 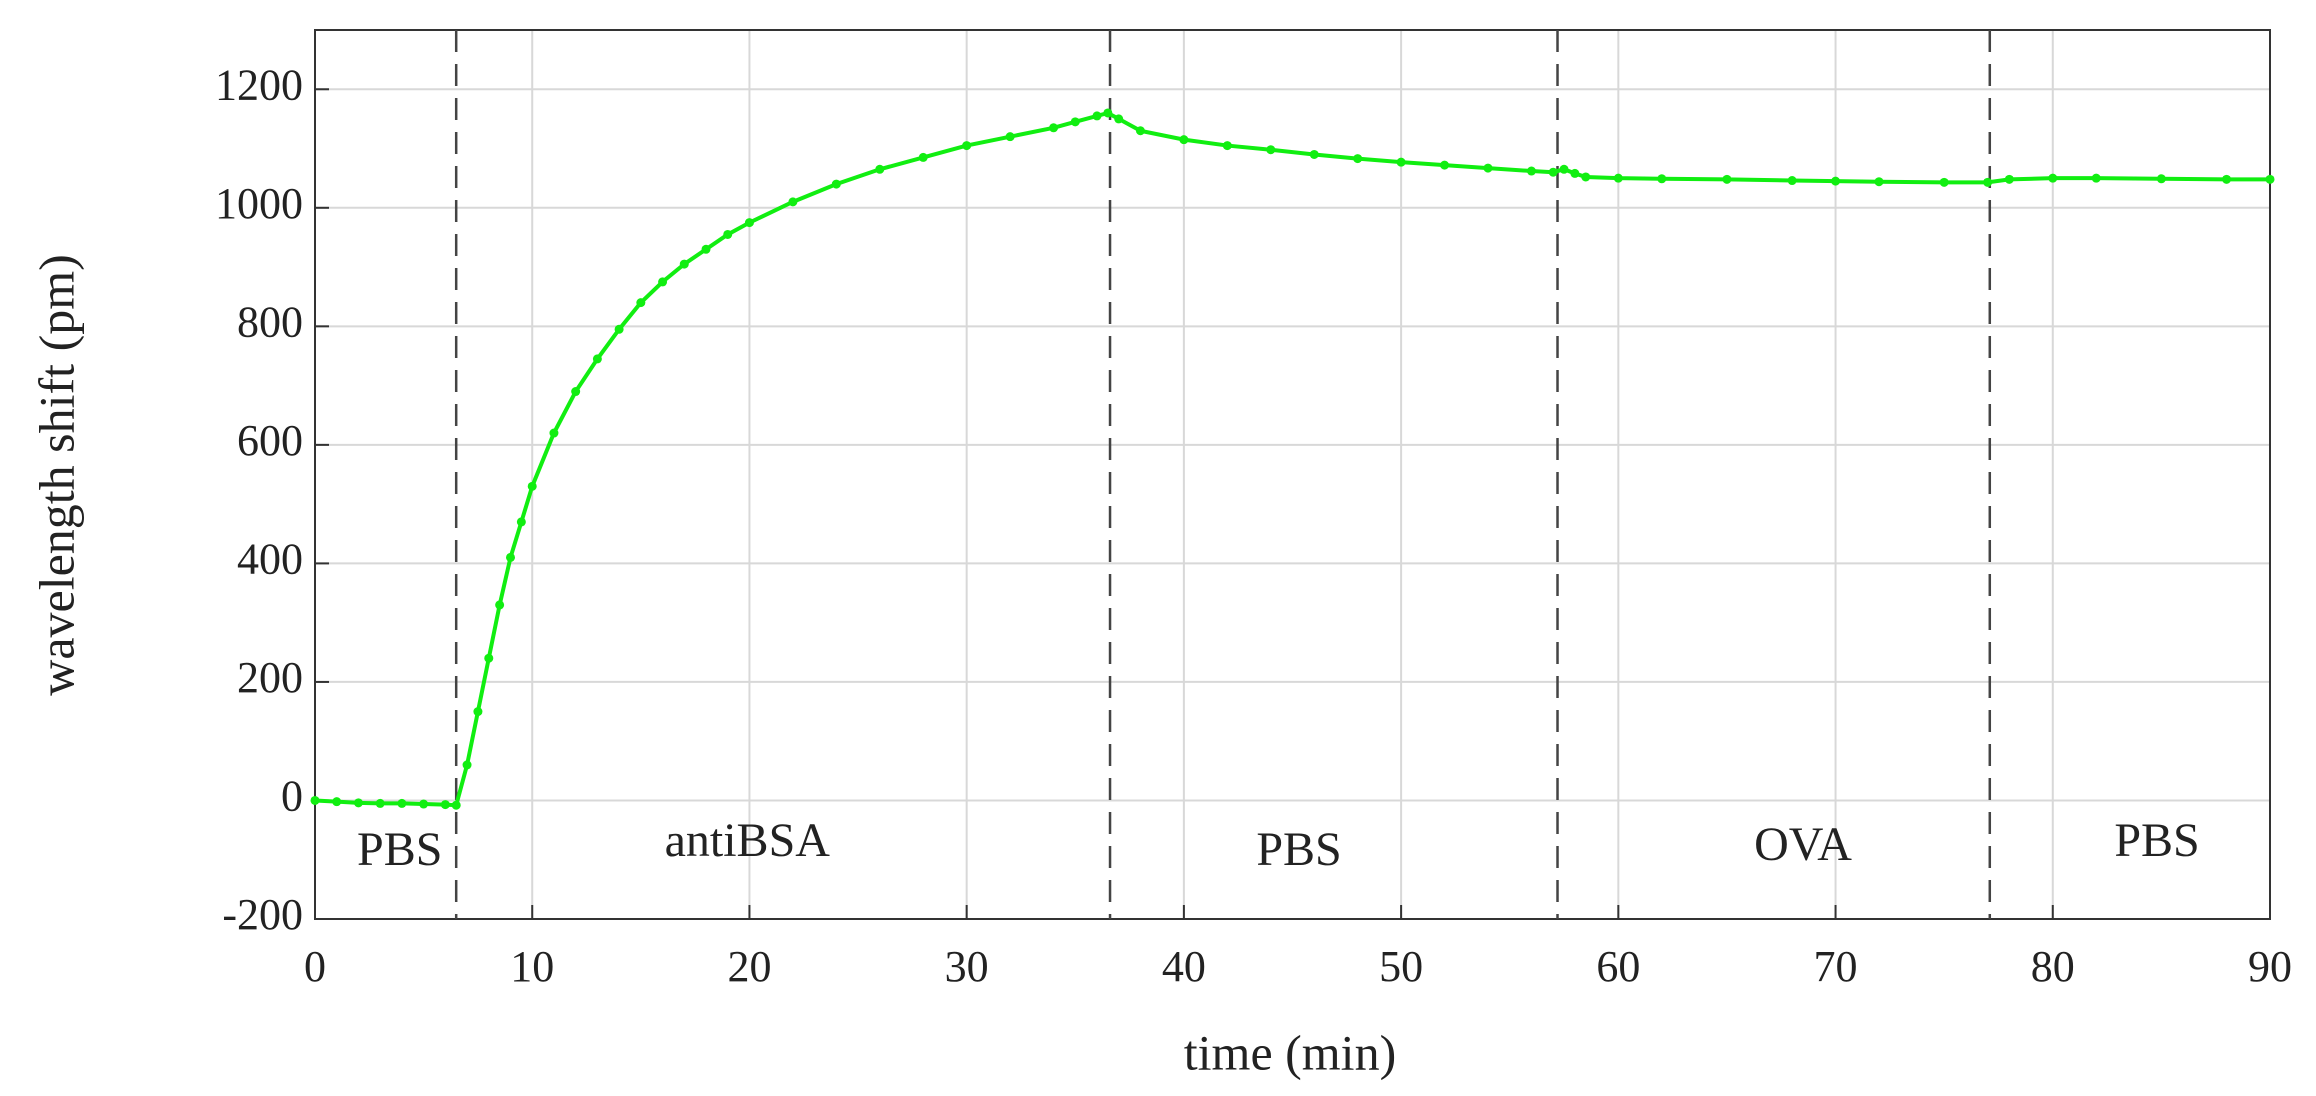 I want to click on y-tick-label: 200, so click(x=270, y=677).